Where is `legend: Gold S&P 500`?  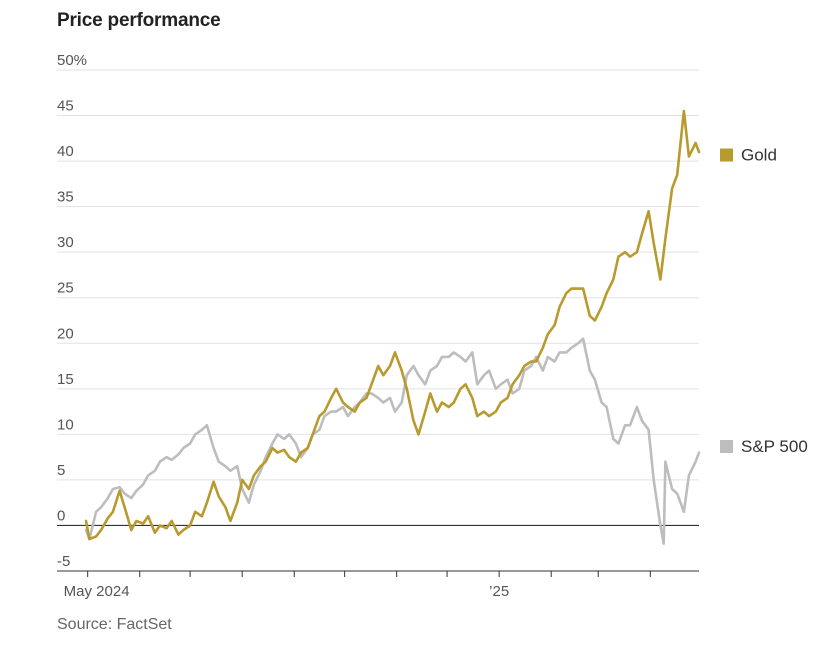
legend: Gold S&P 500 is located at coordinates (764, 301).